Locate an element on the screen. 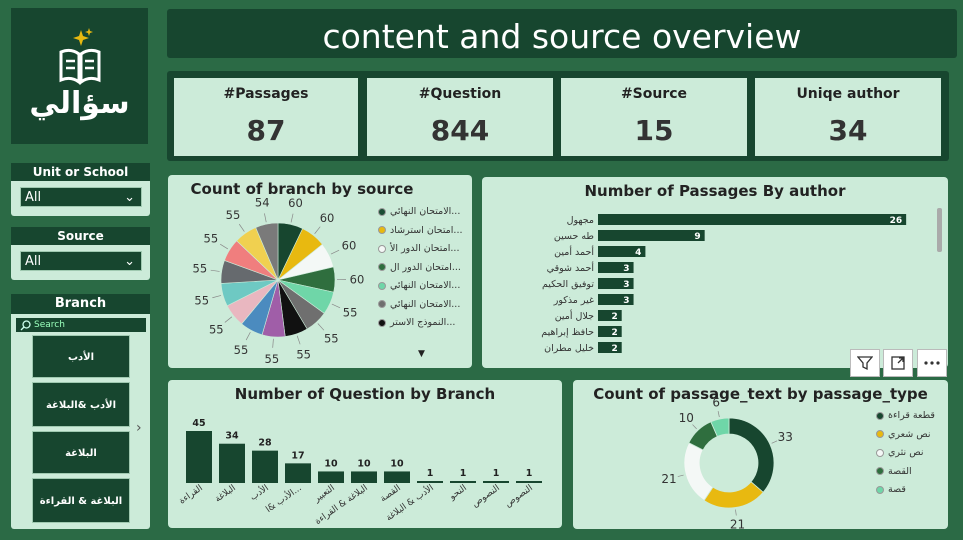 The height and width of the screenshot is (540, 963). kpi-card-source: #Source 15 is located at coordinates (654, 117).